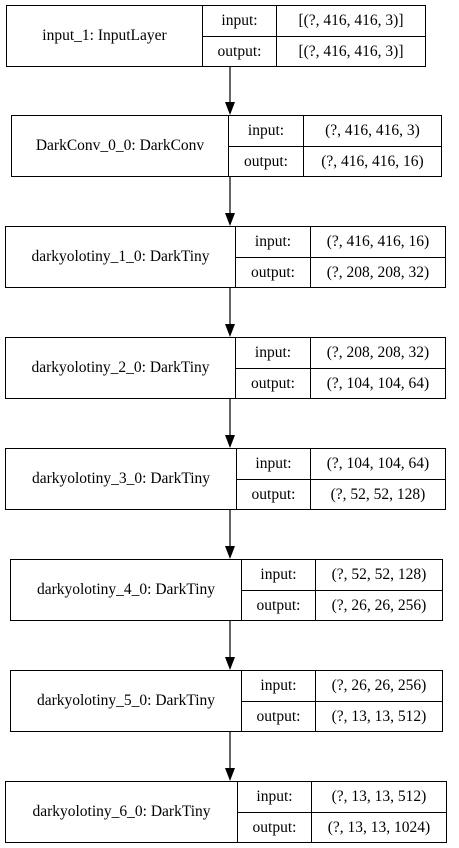 Image resolution: width=459 pixels, height=848 pixels. I want to click on input-shape: (?, 26, 26, 256), so click(379, 686).